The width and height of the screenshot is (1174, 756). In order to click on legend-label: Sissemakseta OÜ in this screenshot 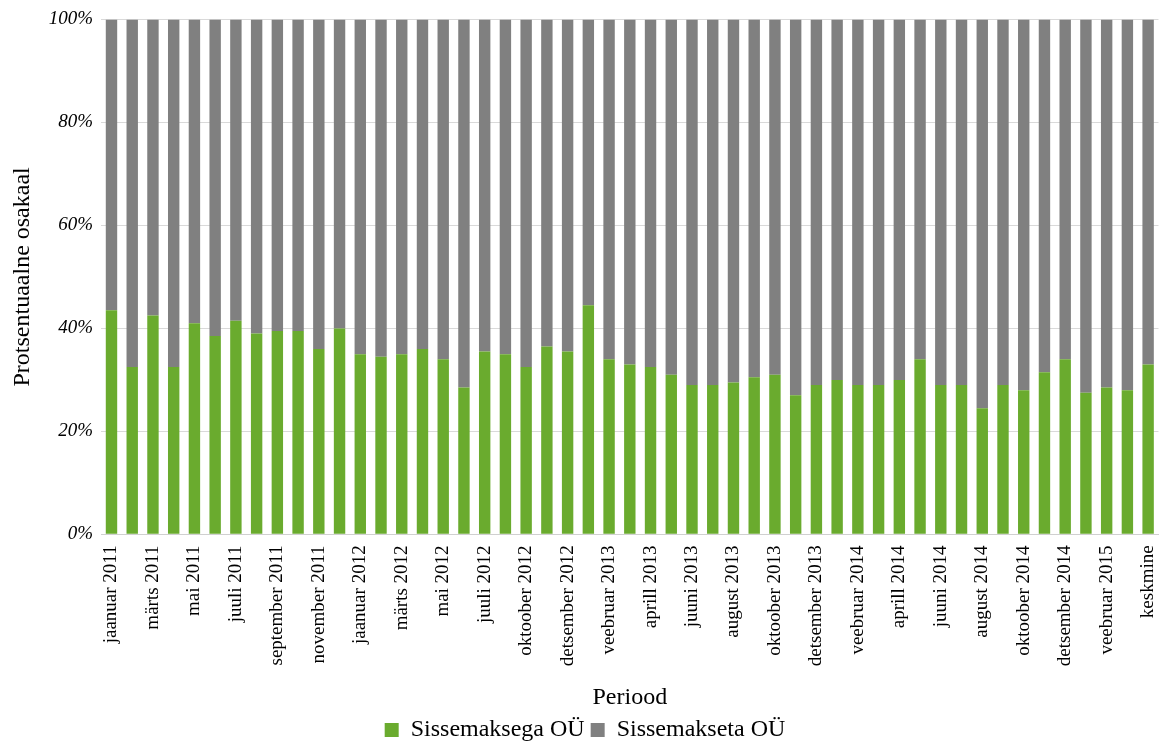, I will do `click(701, 728)`.